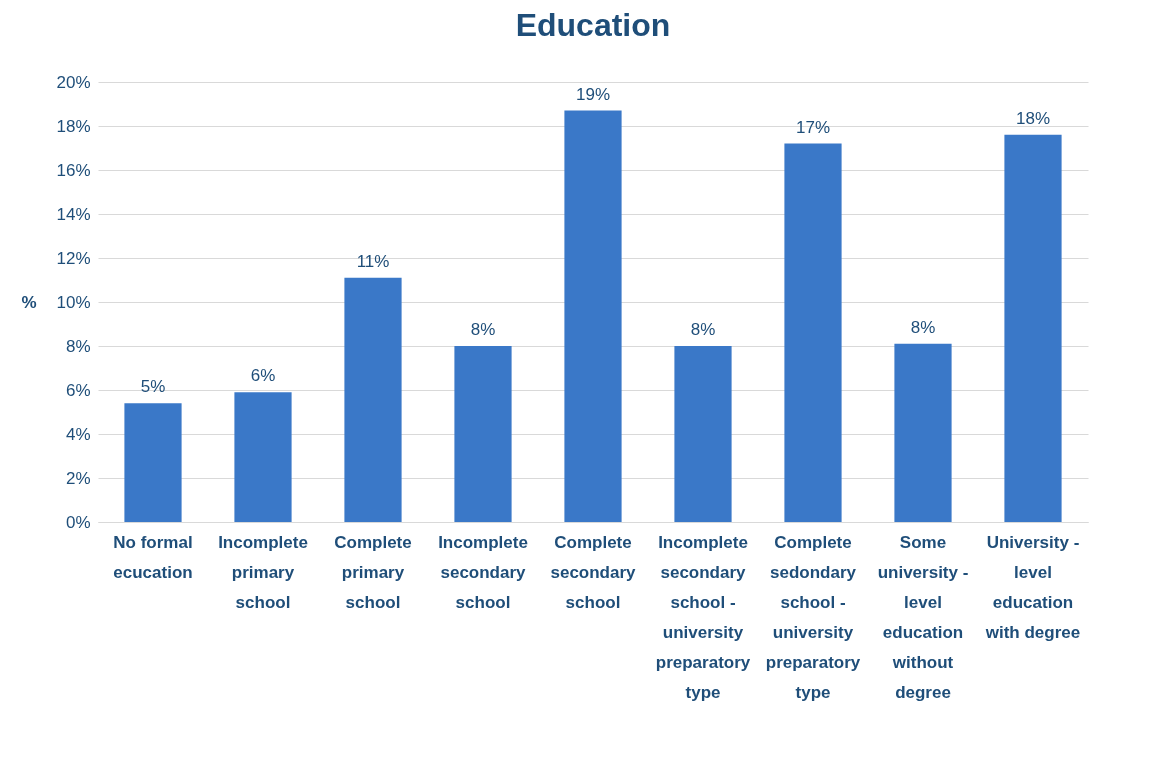 The image size is (1163, 767). I want to click on x-tick-label: Incomplete secondary school - university preparatory type, so click(703, 617).